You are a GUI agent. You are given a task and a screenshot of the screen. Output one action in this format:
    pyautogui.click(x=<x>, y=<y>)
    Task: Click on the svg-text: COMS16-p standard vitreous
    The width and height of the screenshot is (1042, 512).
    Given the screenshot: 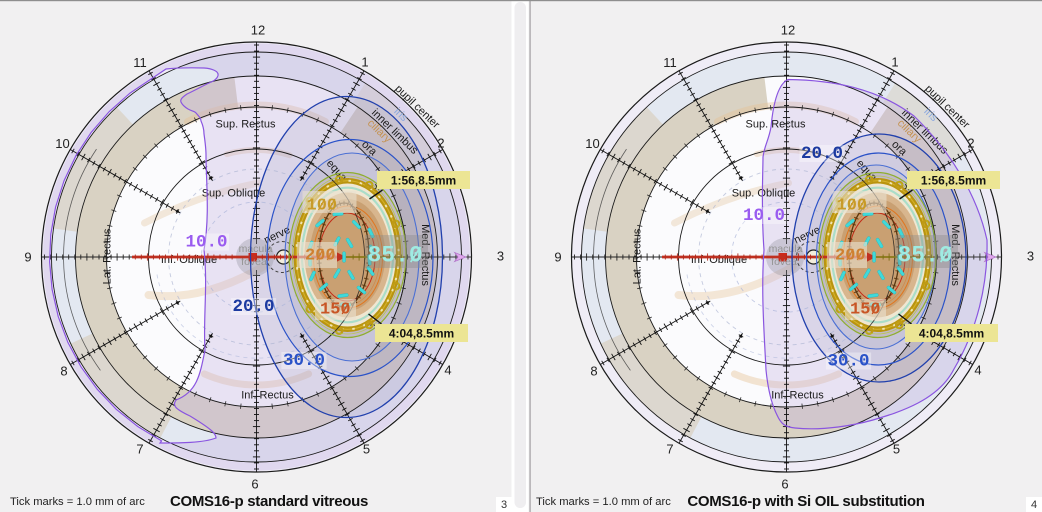 What is the action you would take?
    pyautogui.click(x=269, y=501)
    